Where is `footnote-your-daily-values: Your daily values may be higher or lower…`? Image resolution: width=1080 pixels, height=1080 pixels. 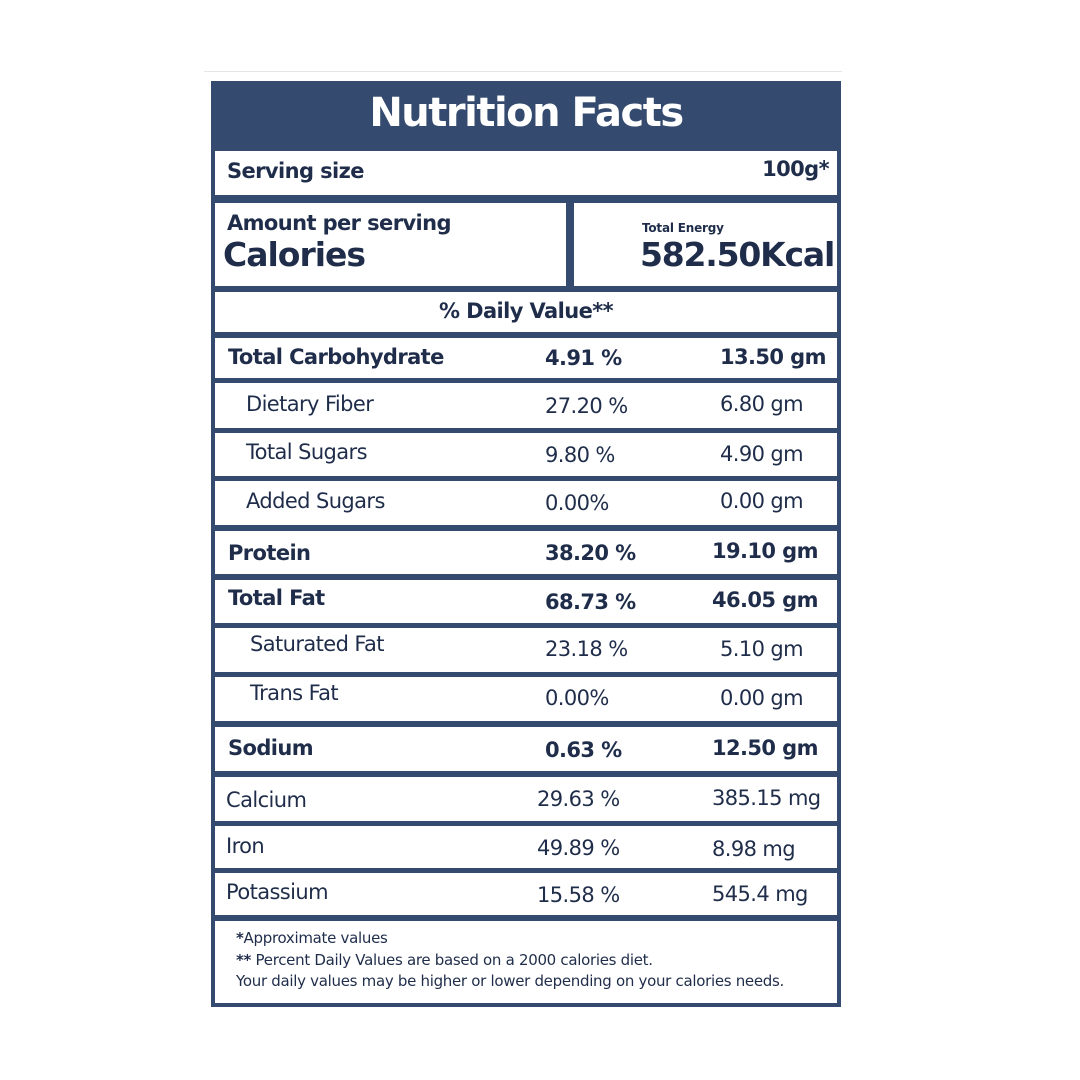 footnote-your-daily-values: Your daily values may be higher or lower… is located at coordinates (510, 981).